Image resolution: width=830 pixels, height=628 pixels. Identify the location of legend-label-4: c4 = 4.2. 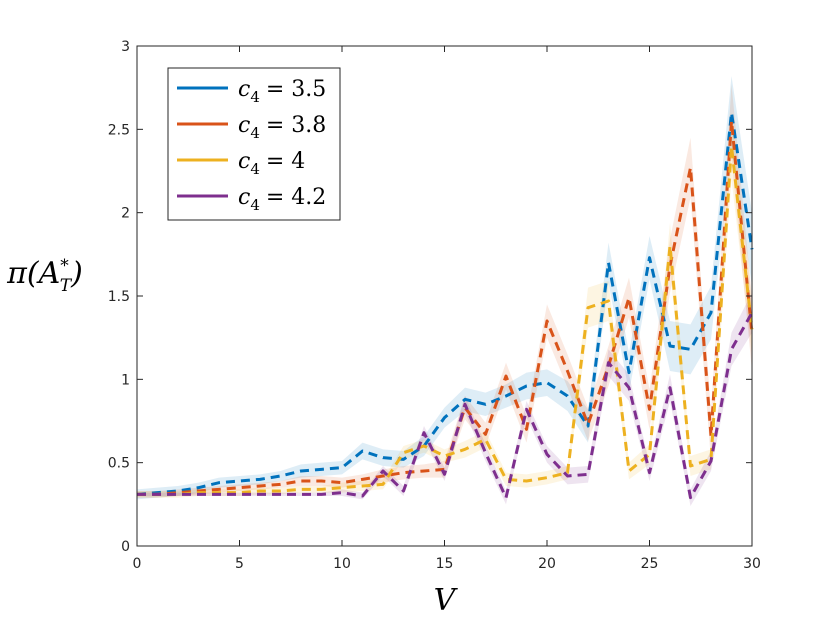
(282, 199).